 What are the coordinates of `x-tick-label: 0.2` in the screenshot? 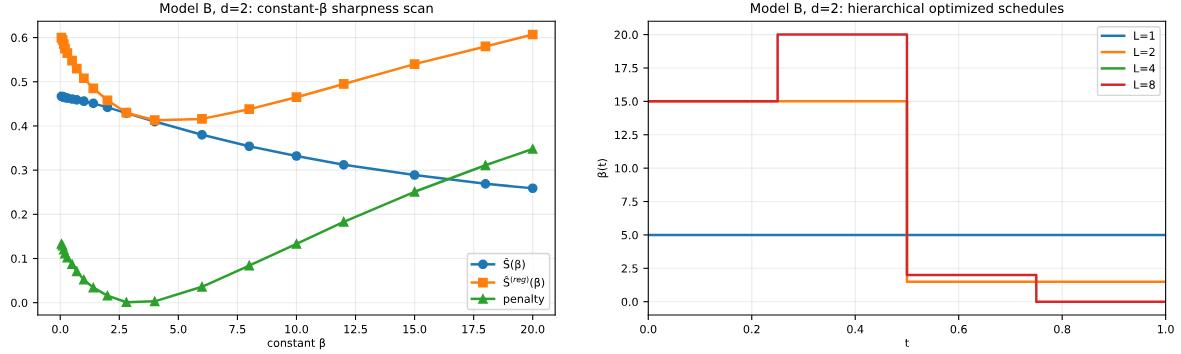 It's located at (751, 329).